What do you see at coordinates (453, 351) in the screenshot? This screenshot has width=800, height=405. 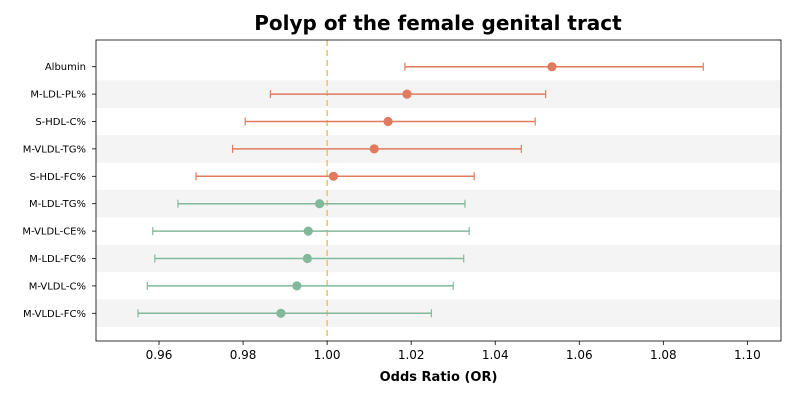 I see `x-axis: 0.96 0.98 1.00 1.02 1.04 1.06 1.08 1.10` at bounding box center [453, 351].